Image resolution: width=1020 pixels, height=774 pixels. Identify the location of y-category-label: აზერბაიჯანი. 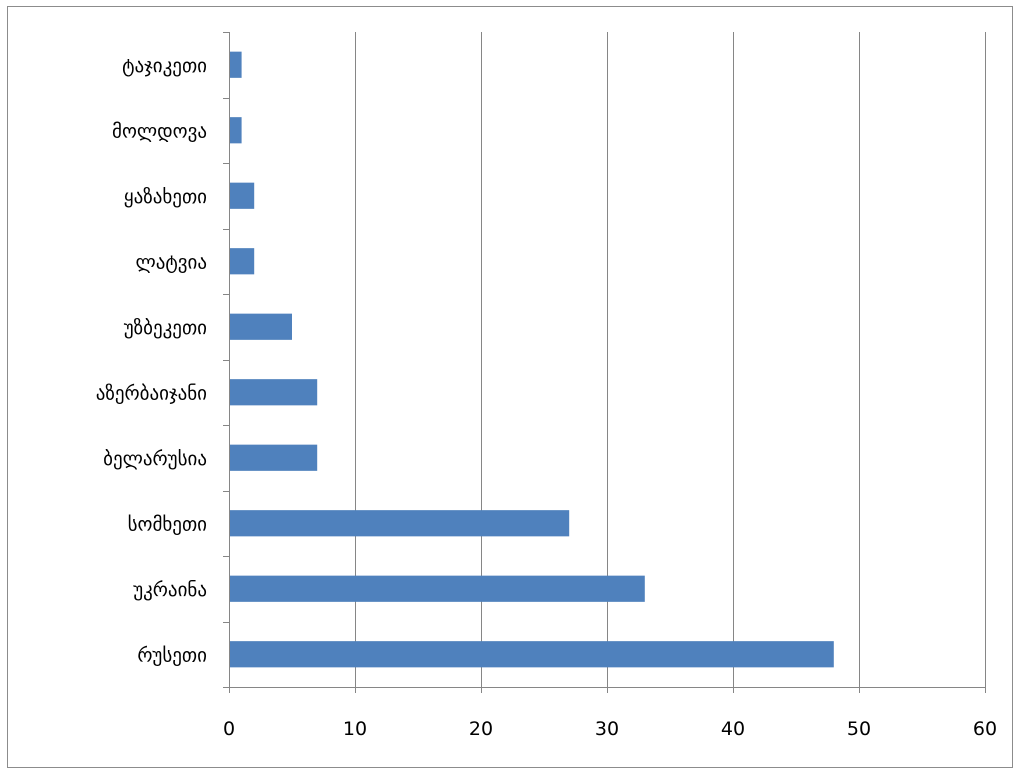
(151, 393).